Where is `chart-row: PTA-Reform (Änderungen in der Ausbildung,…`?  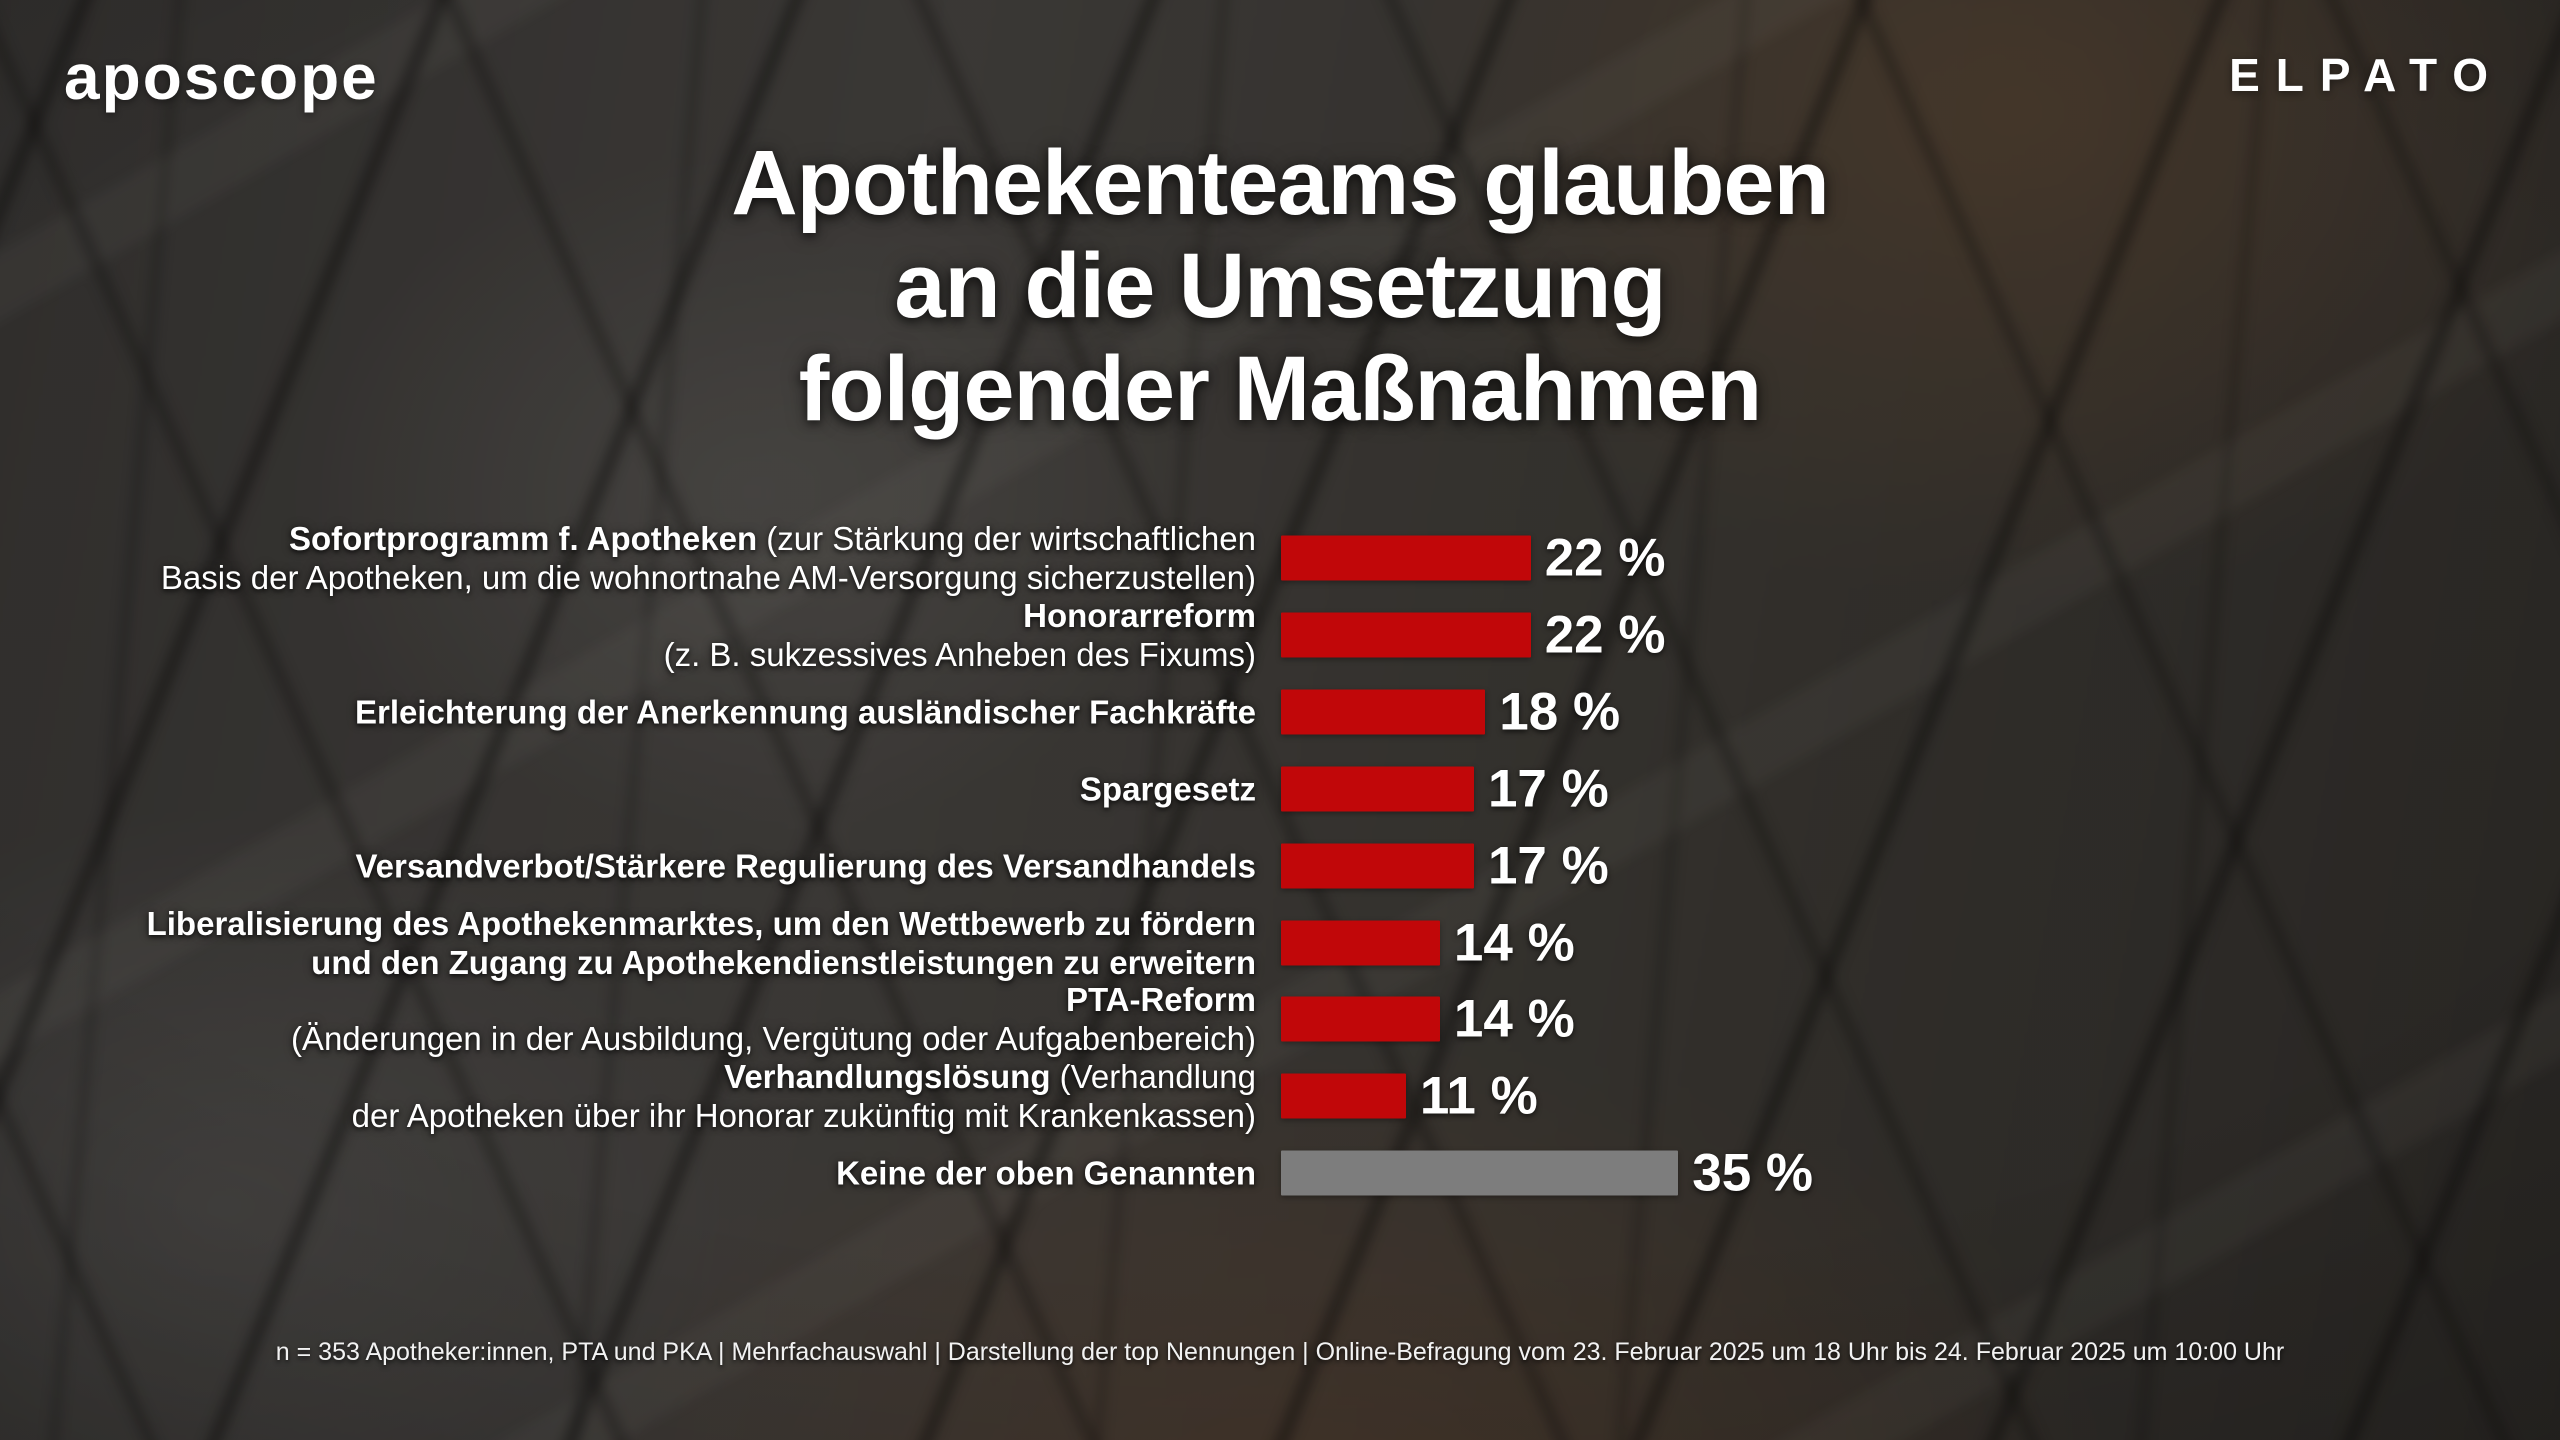
chart-row: PTA-Reform (Änderungen in der Ausbildung,… is located at coordinates (1280, 1019).